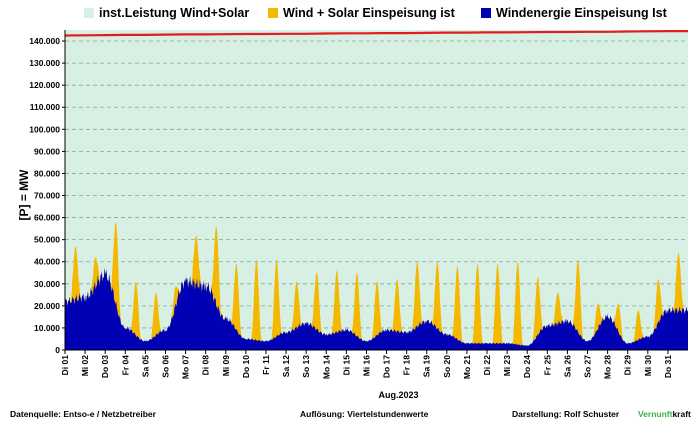  I want to click on x-tick-label: Mo 14, so click(326, 367).